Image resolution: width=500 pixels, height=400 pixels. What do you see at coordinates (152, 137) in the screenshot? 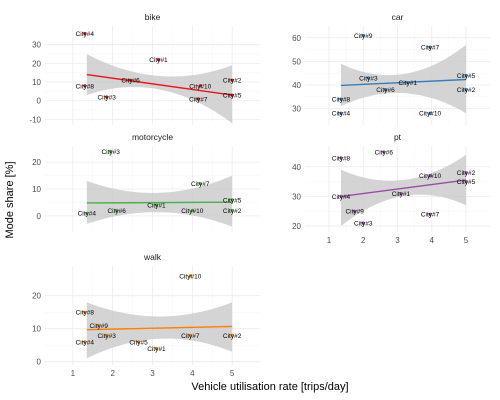
I see `panel-title: motorcycle` at bounding box center [152, 137].